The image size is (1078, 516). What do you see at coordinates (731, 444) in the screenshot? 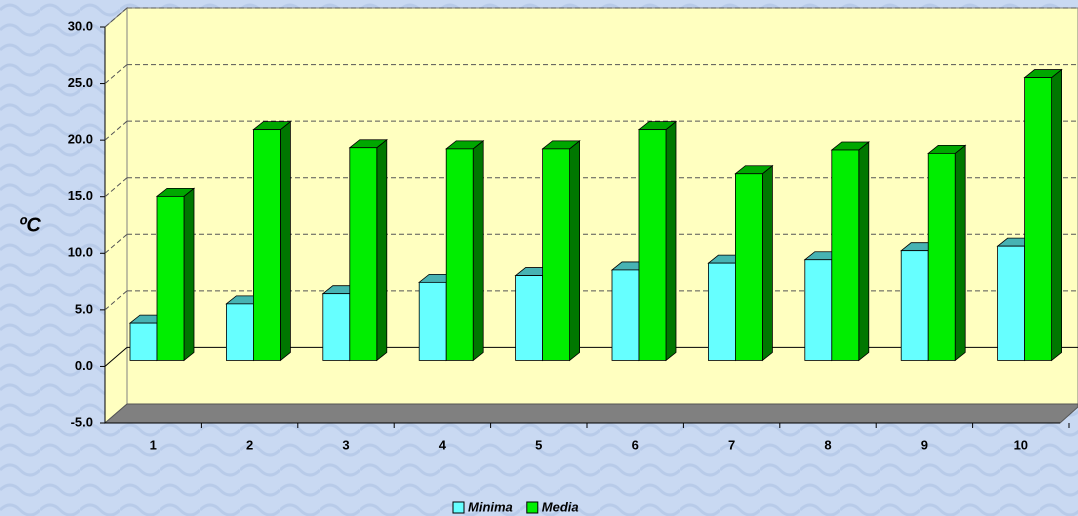
I see `x-tick-label: 7` at bounding box center [731, 444].